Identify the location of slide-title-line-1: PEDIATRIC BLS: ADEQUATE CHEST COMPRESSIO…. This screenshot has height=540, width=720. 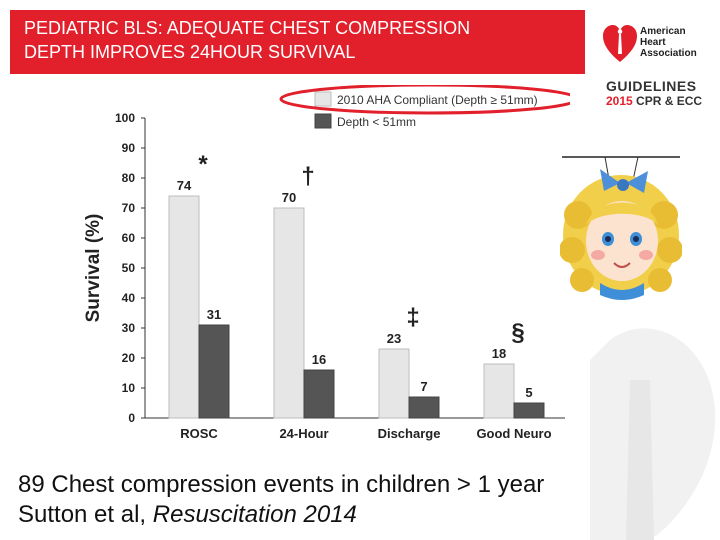
(247, 28).